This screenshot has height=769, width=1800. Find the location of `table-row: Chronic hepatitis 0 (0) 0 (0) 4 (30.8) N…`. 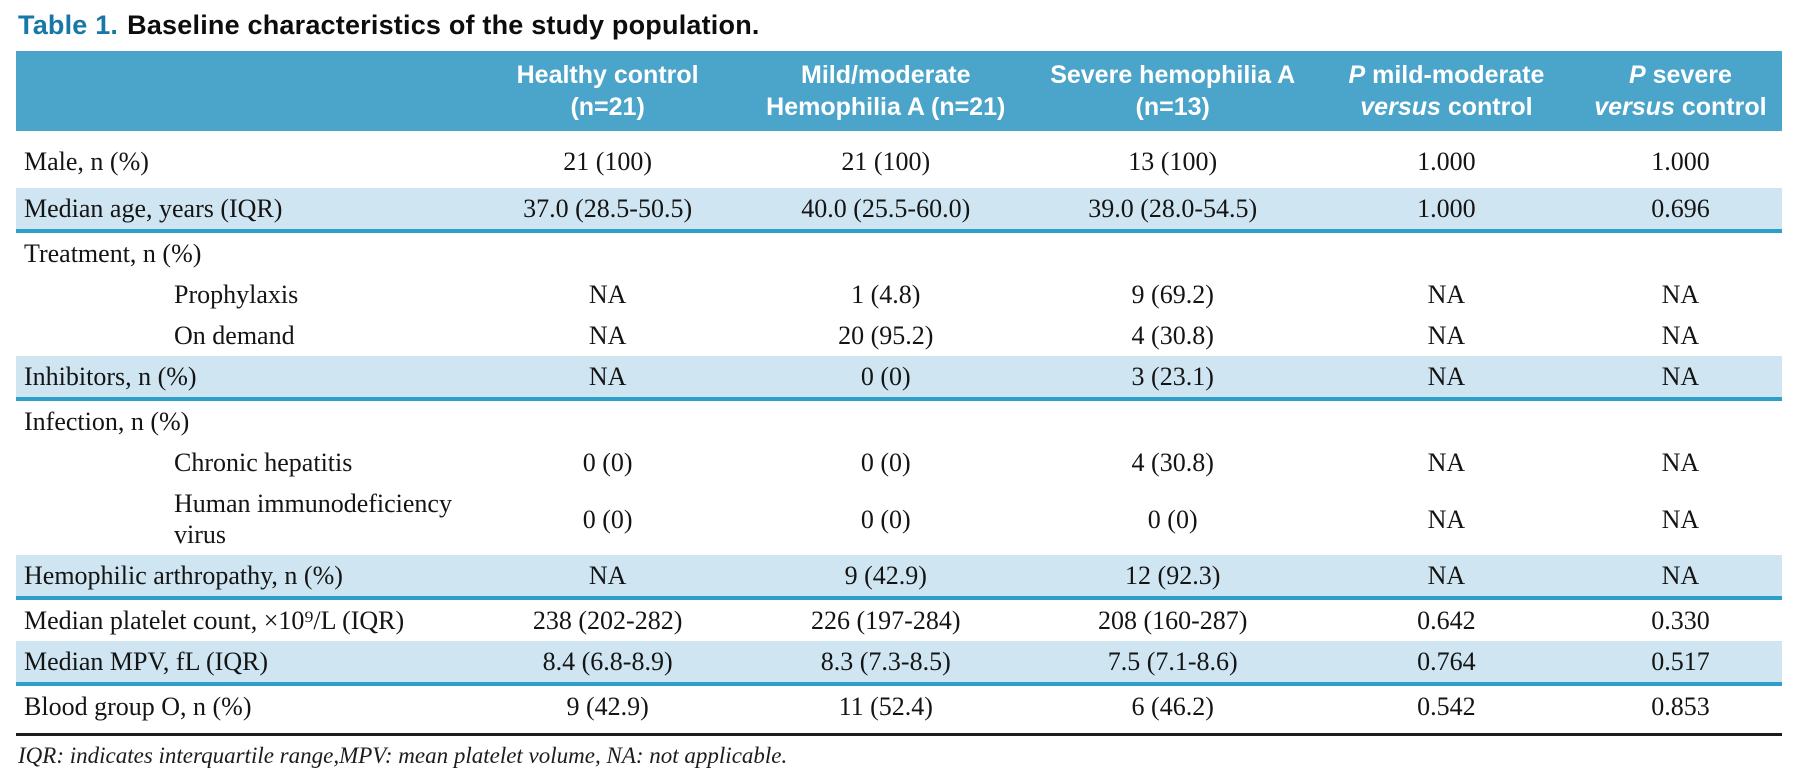

table-row: Chronic hepatitis 0 (0) 0 (0) 4 (30.8) N… is located at coordinates (899, 462).